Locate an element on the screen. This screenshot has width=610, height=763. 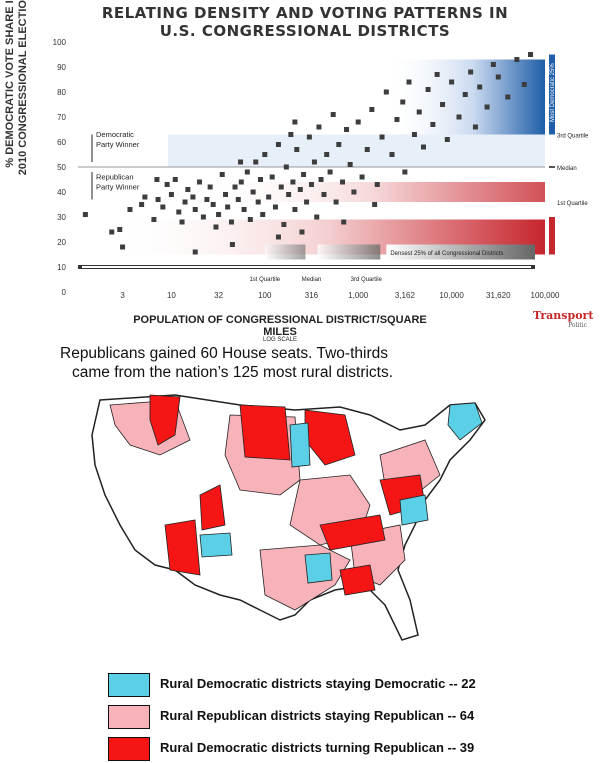
y-tick-label: 20 is located at coordinates (61, 242).